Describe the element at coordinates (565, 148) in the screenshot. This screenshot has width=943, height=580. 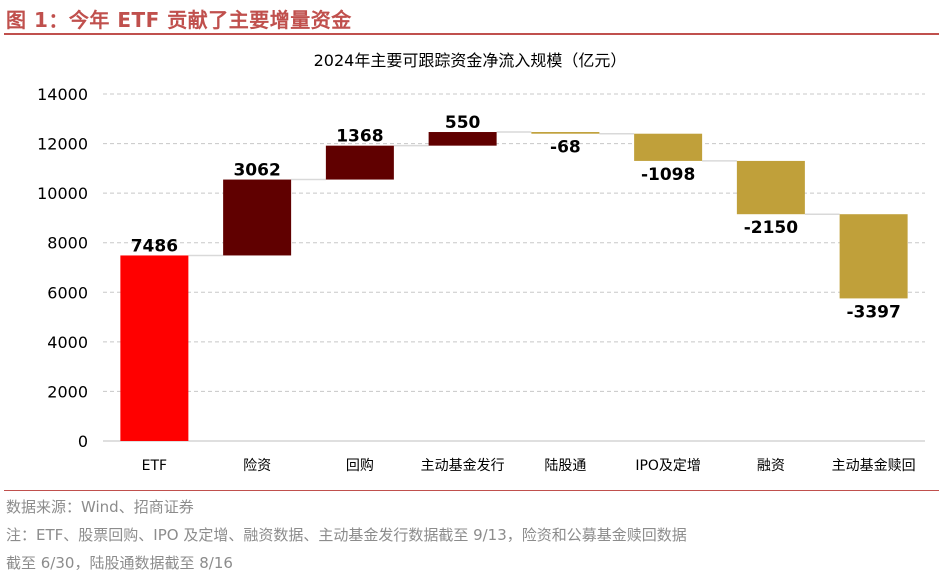
I see `data-label: -68` at that location.